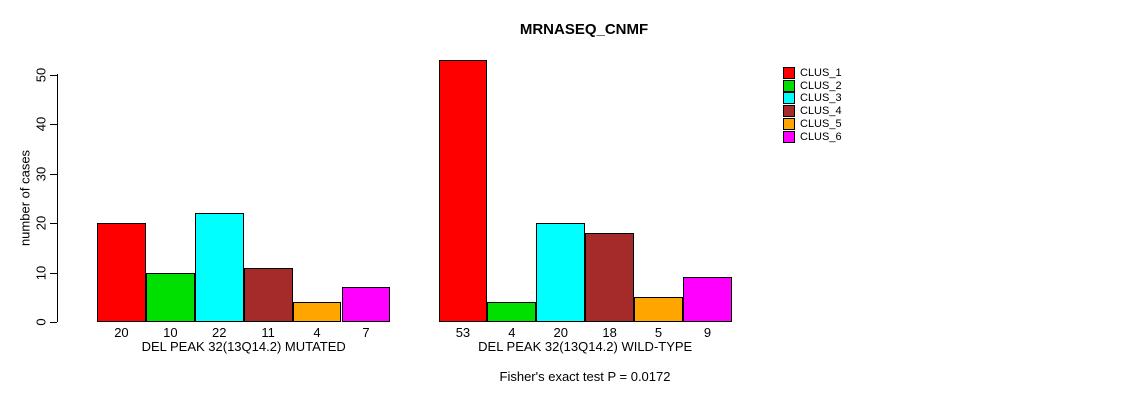  I want to click on bar-clus_6-group2, so click(707, 299).